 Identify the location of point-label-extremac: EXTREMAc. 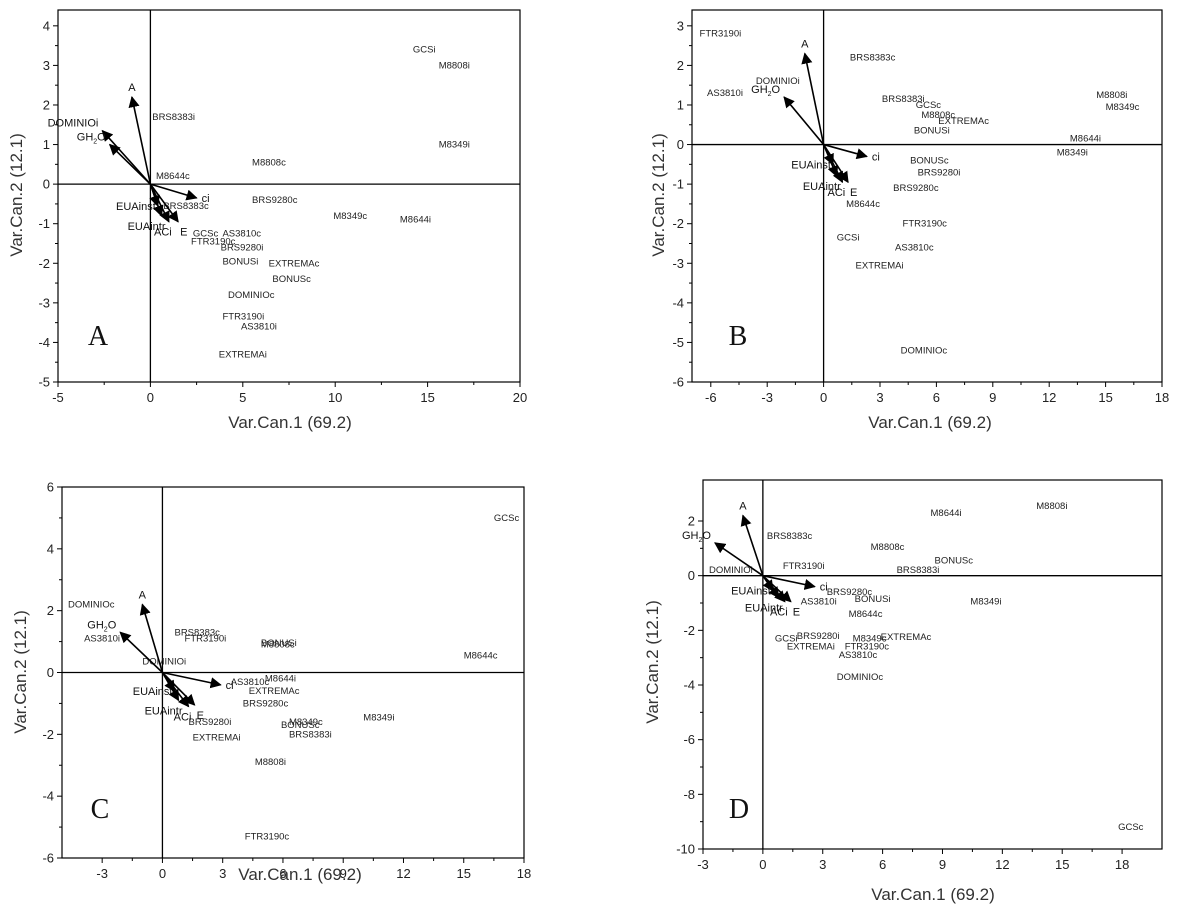
(274, 691).